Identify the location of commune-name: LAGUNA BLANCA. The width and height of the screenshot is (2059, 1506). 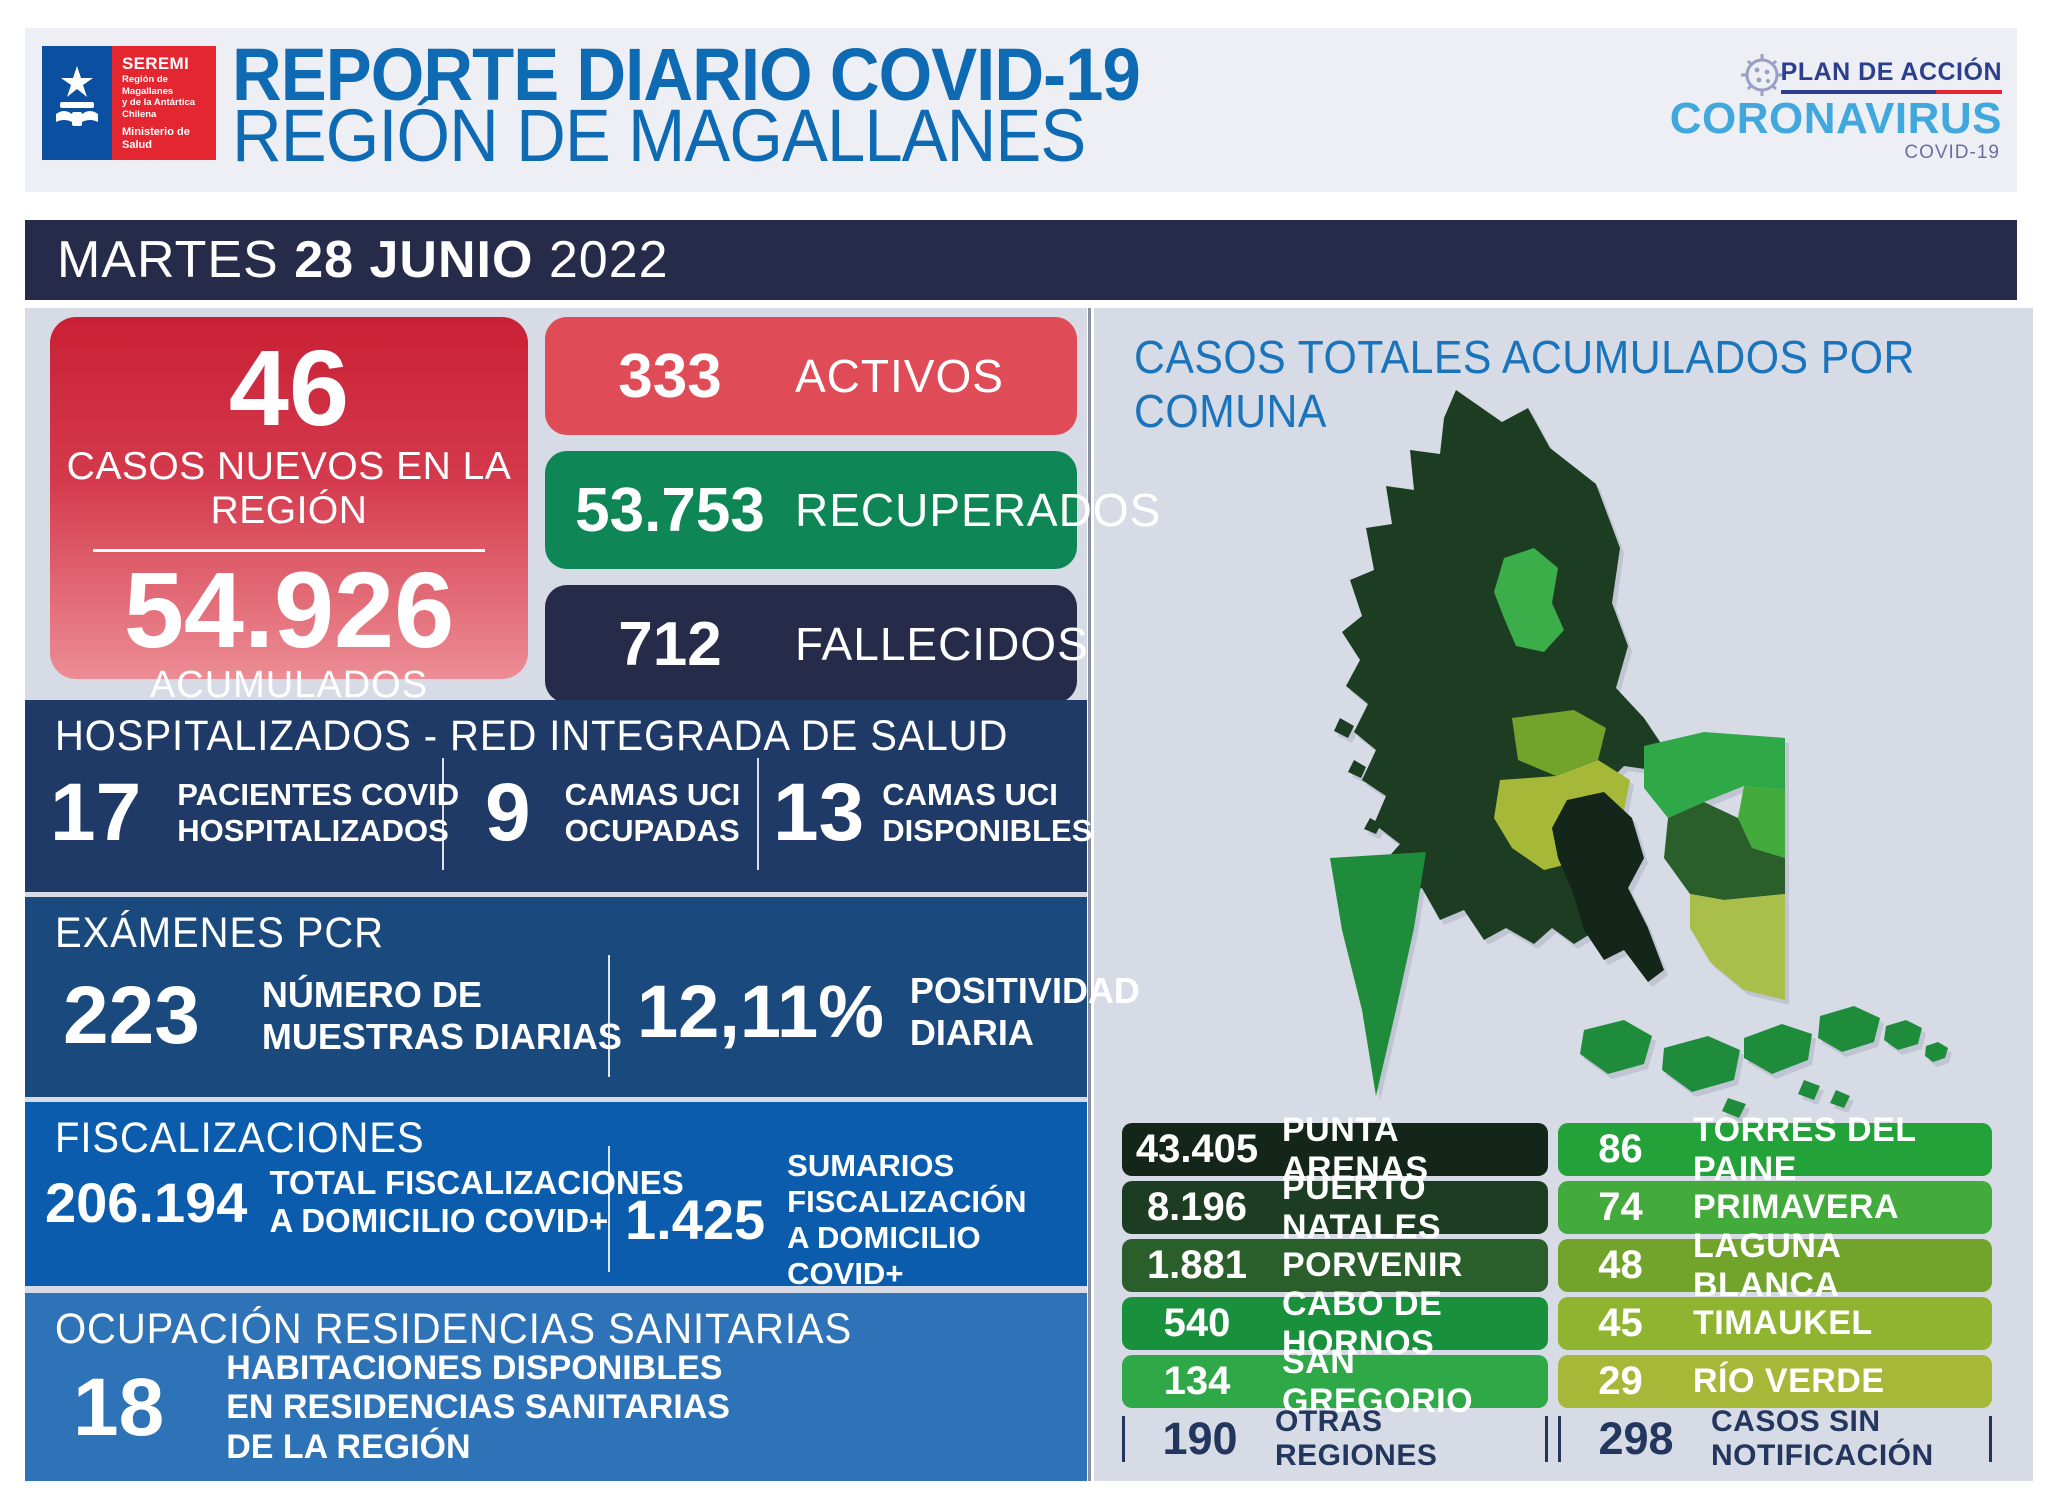
(1767, 1265).